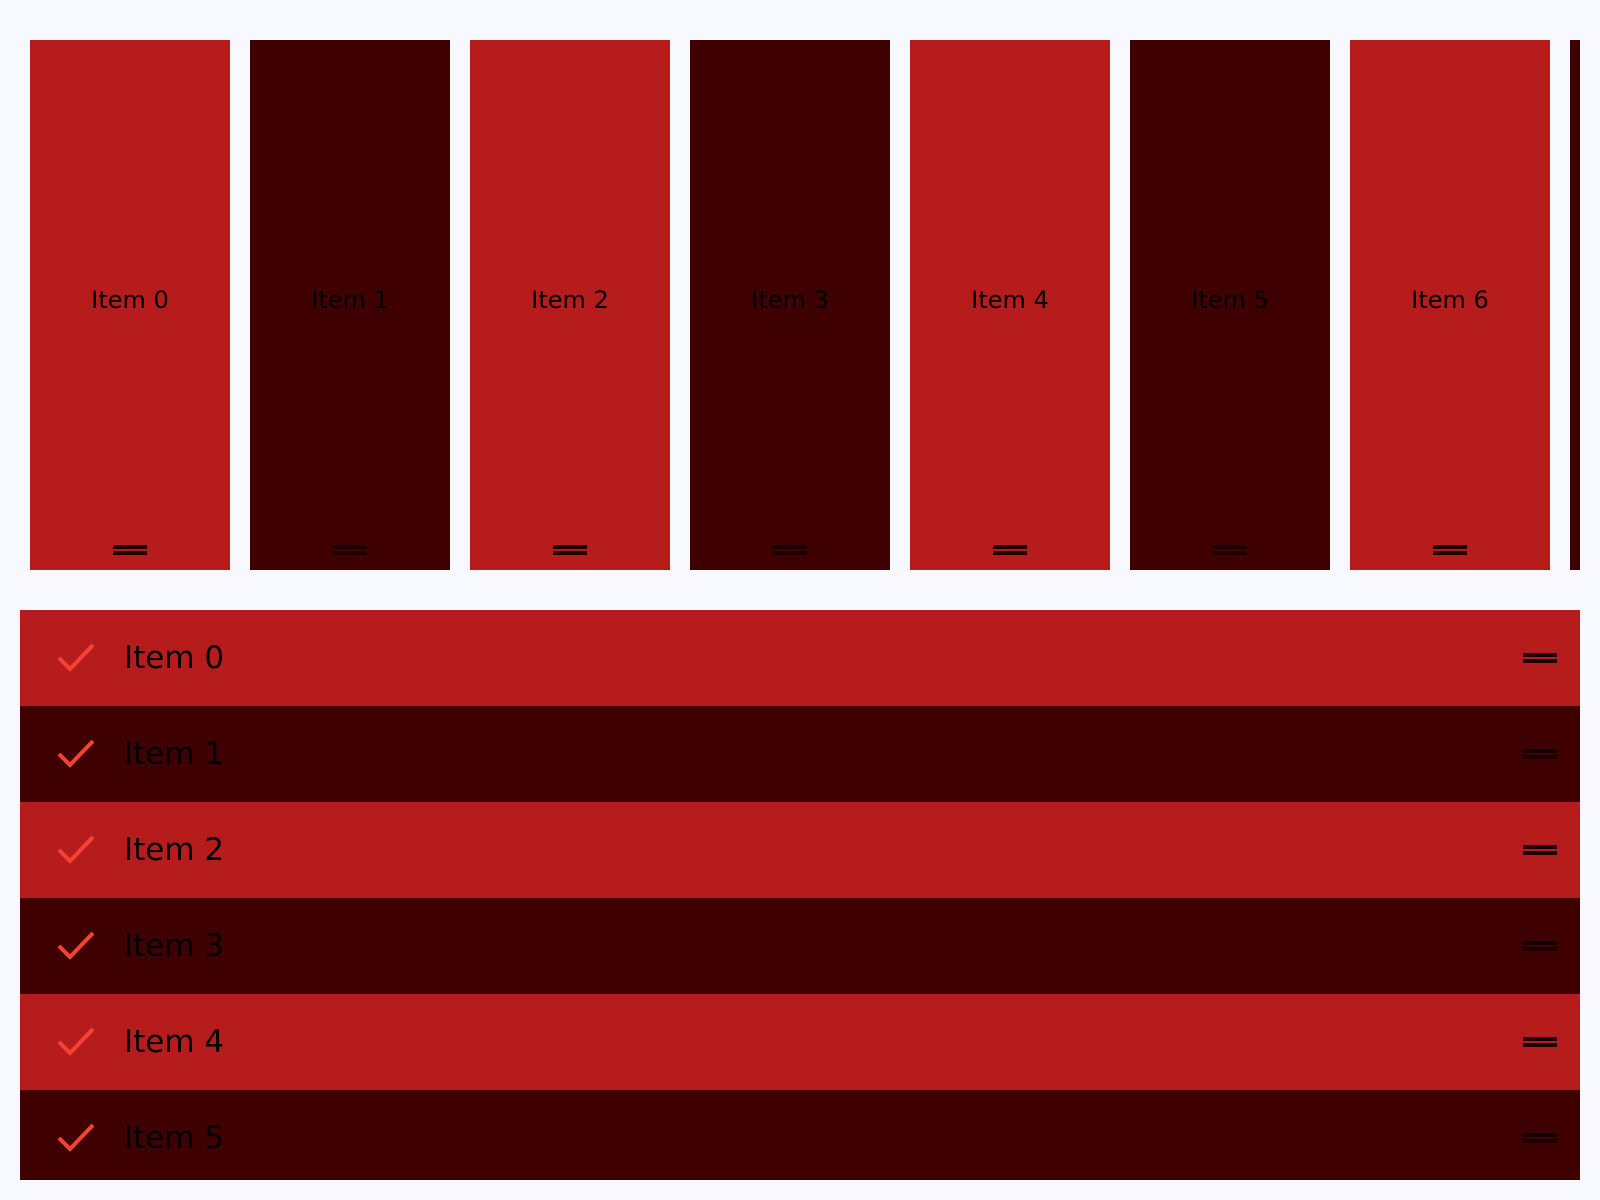 The width and height of the screenshot is (1600, 1200). What do you see at coordinates (800, 754) in the screenshot?
I see `list-item: Item 1` at bounding box center [800, 754].